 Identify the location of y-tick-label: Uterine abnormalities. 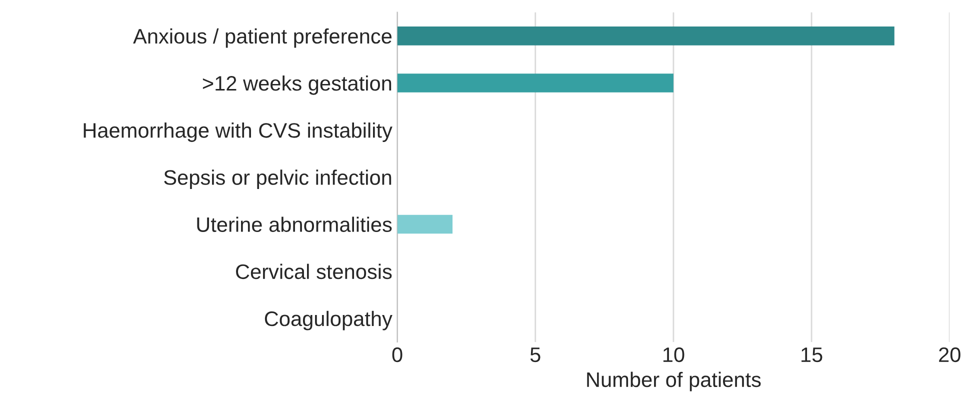
(294, 224).